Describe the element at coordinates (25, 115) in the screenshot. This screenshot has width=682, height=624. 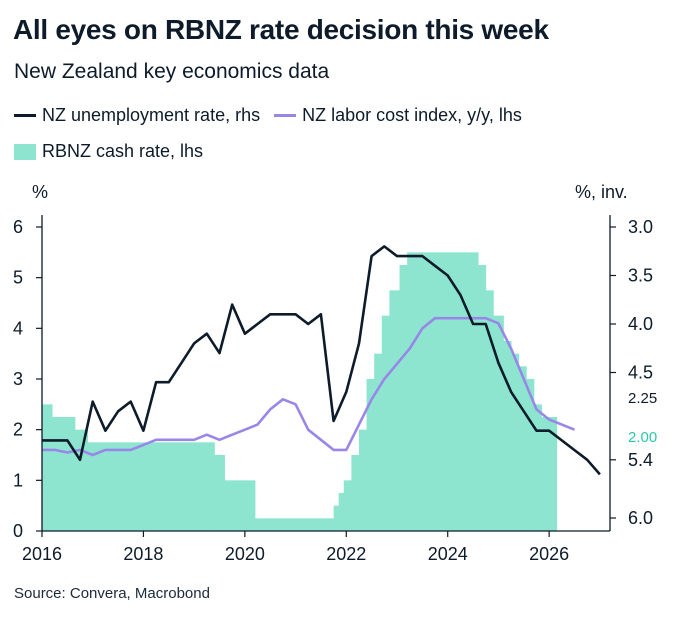
I see `legend-swatch-unemployment` at that location.